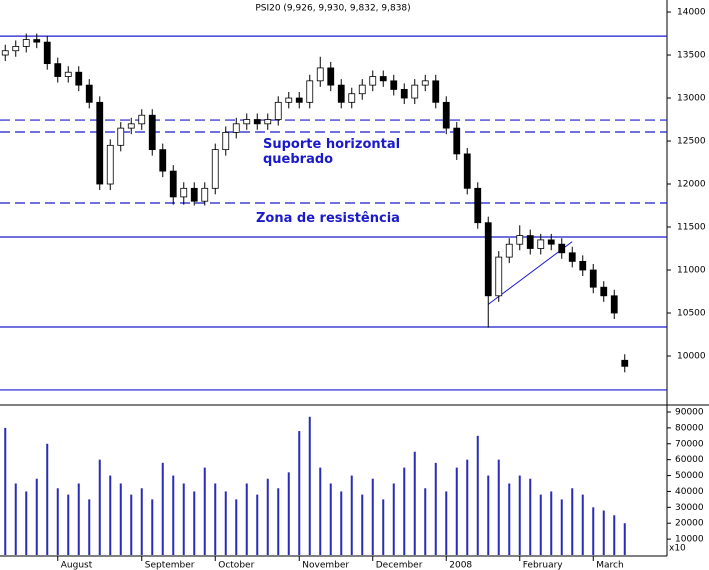  What do you see at coordinates (332, 9) in the screenshot?
I see `chart-title: PSI20 (9,926, 9,930, 9,832, 9,838)` at bounding box center [332, 9].